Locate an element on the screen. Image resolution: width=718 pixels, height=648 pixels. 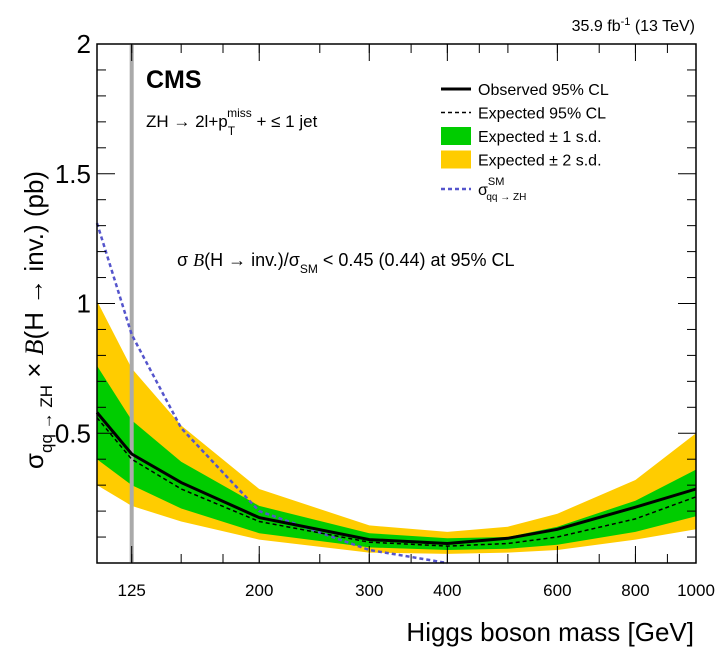
legend-entry-label: Observed 95% CL is located at coordinates (543, 90).